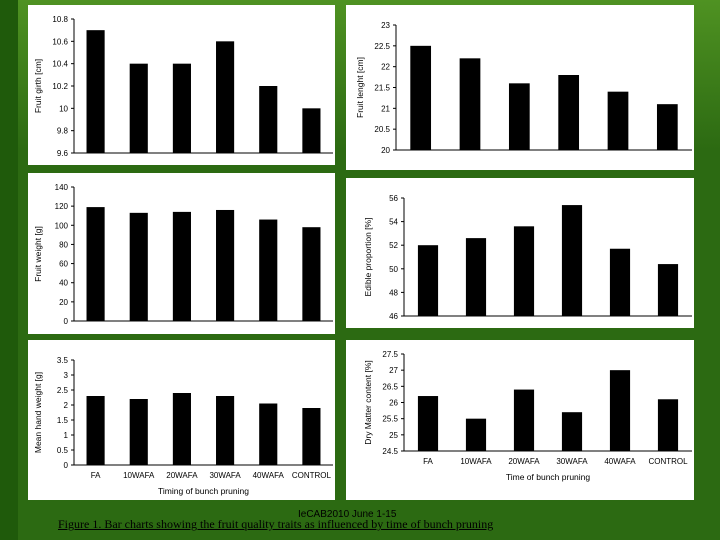  I want to click on y-tick-label: 9.8, so click(63, 131).